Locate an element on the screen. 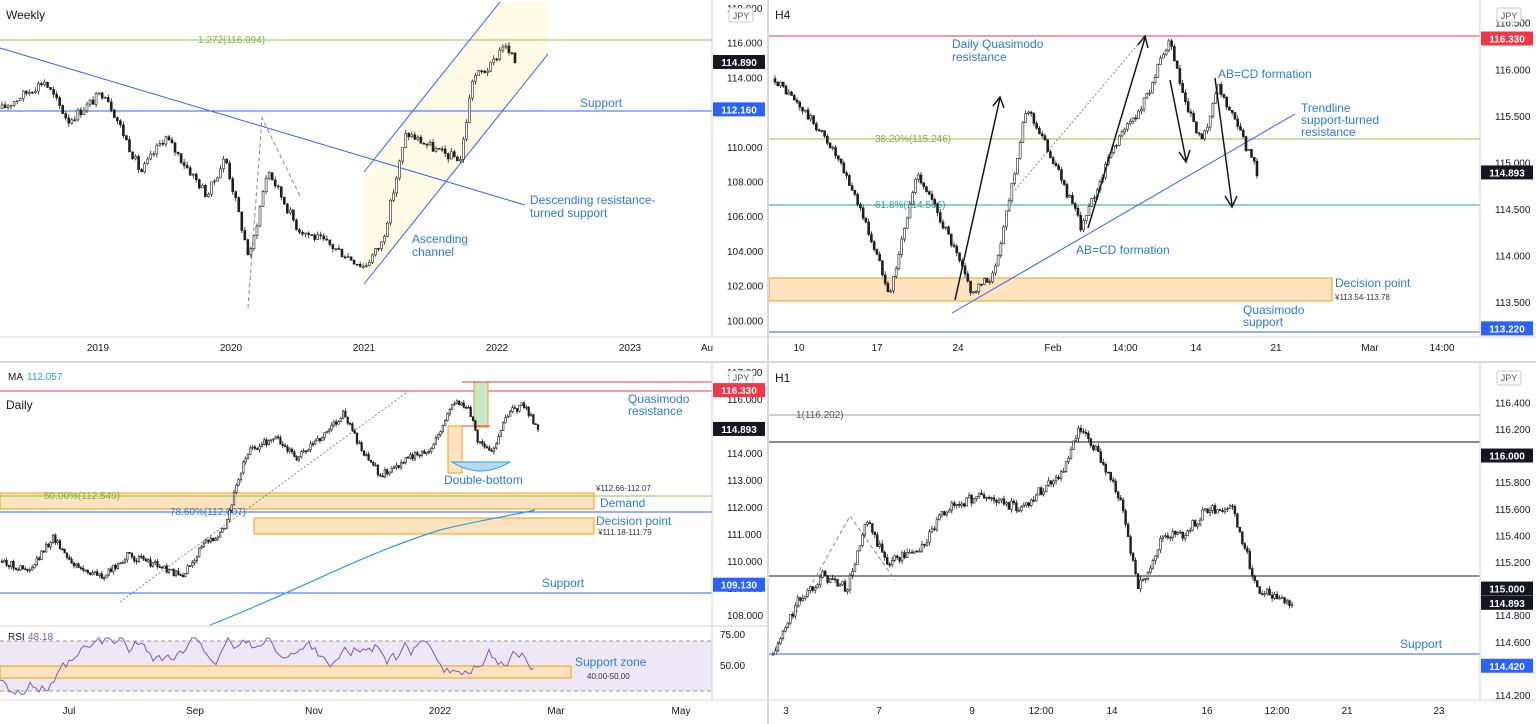 The image size is (1536, 724). h1-currency-badge: JPY is located at coordinates (1509, 378).